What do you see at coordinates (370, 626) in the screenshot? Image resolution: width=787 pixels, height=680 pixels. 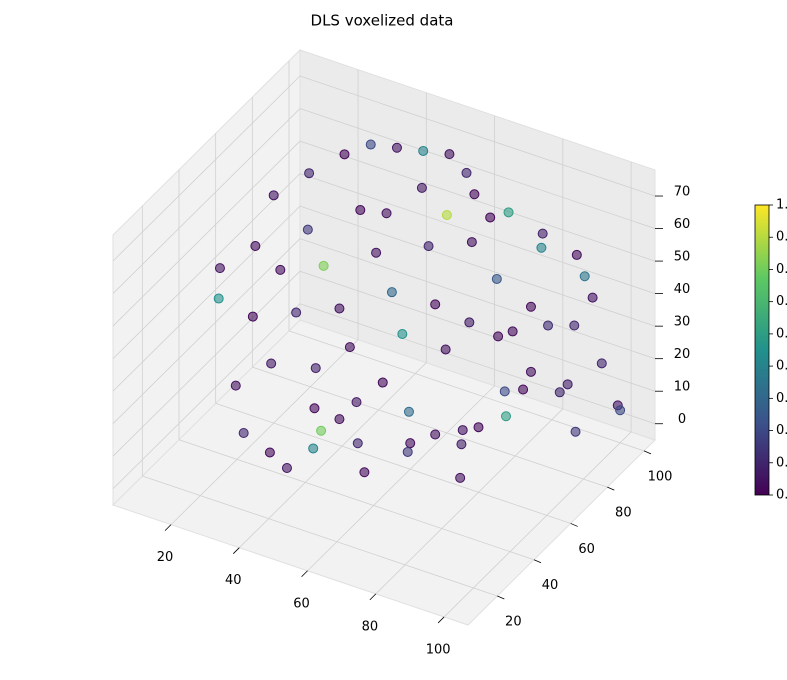 I see `x-tick-label: 80` at bounding box center [370, 626].